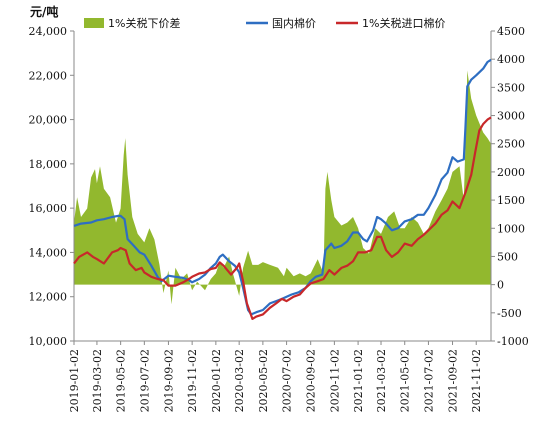 Image resolution: width=550 pixels, height=438 pixels. Describe the element at coordinates (511, 116) in the screenshot. I see `right-tick-label: 3000` at that location.